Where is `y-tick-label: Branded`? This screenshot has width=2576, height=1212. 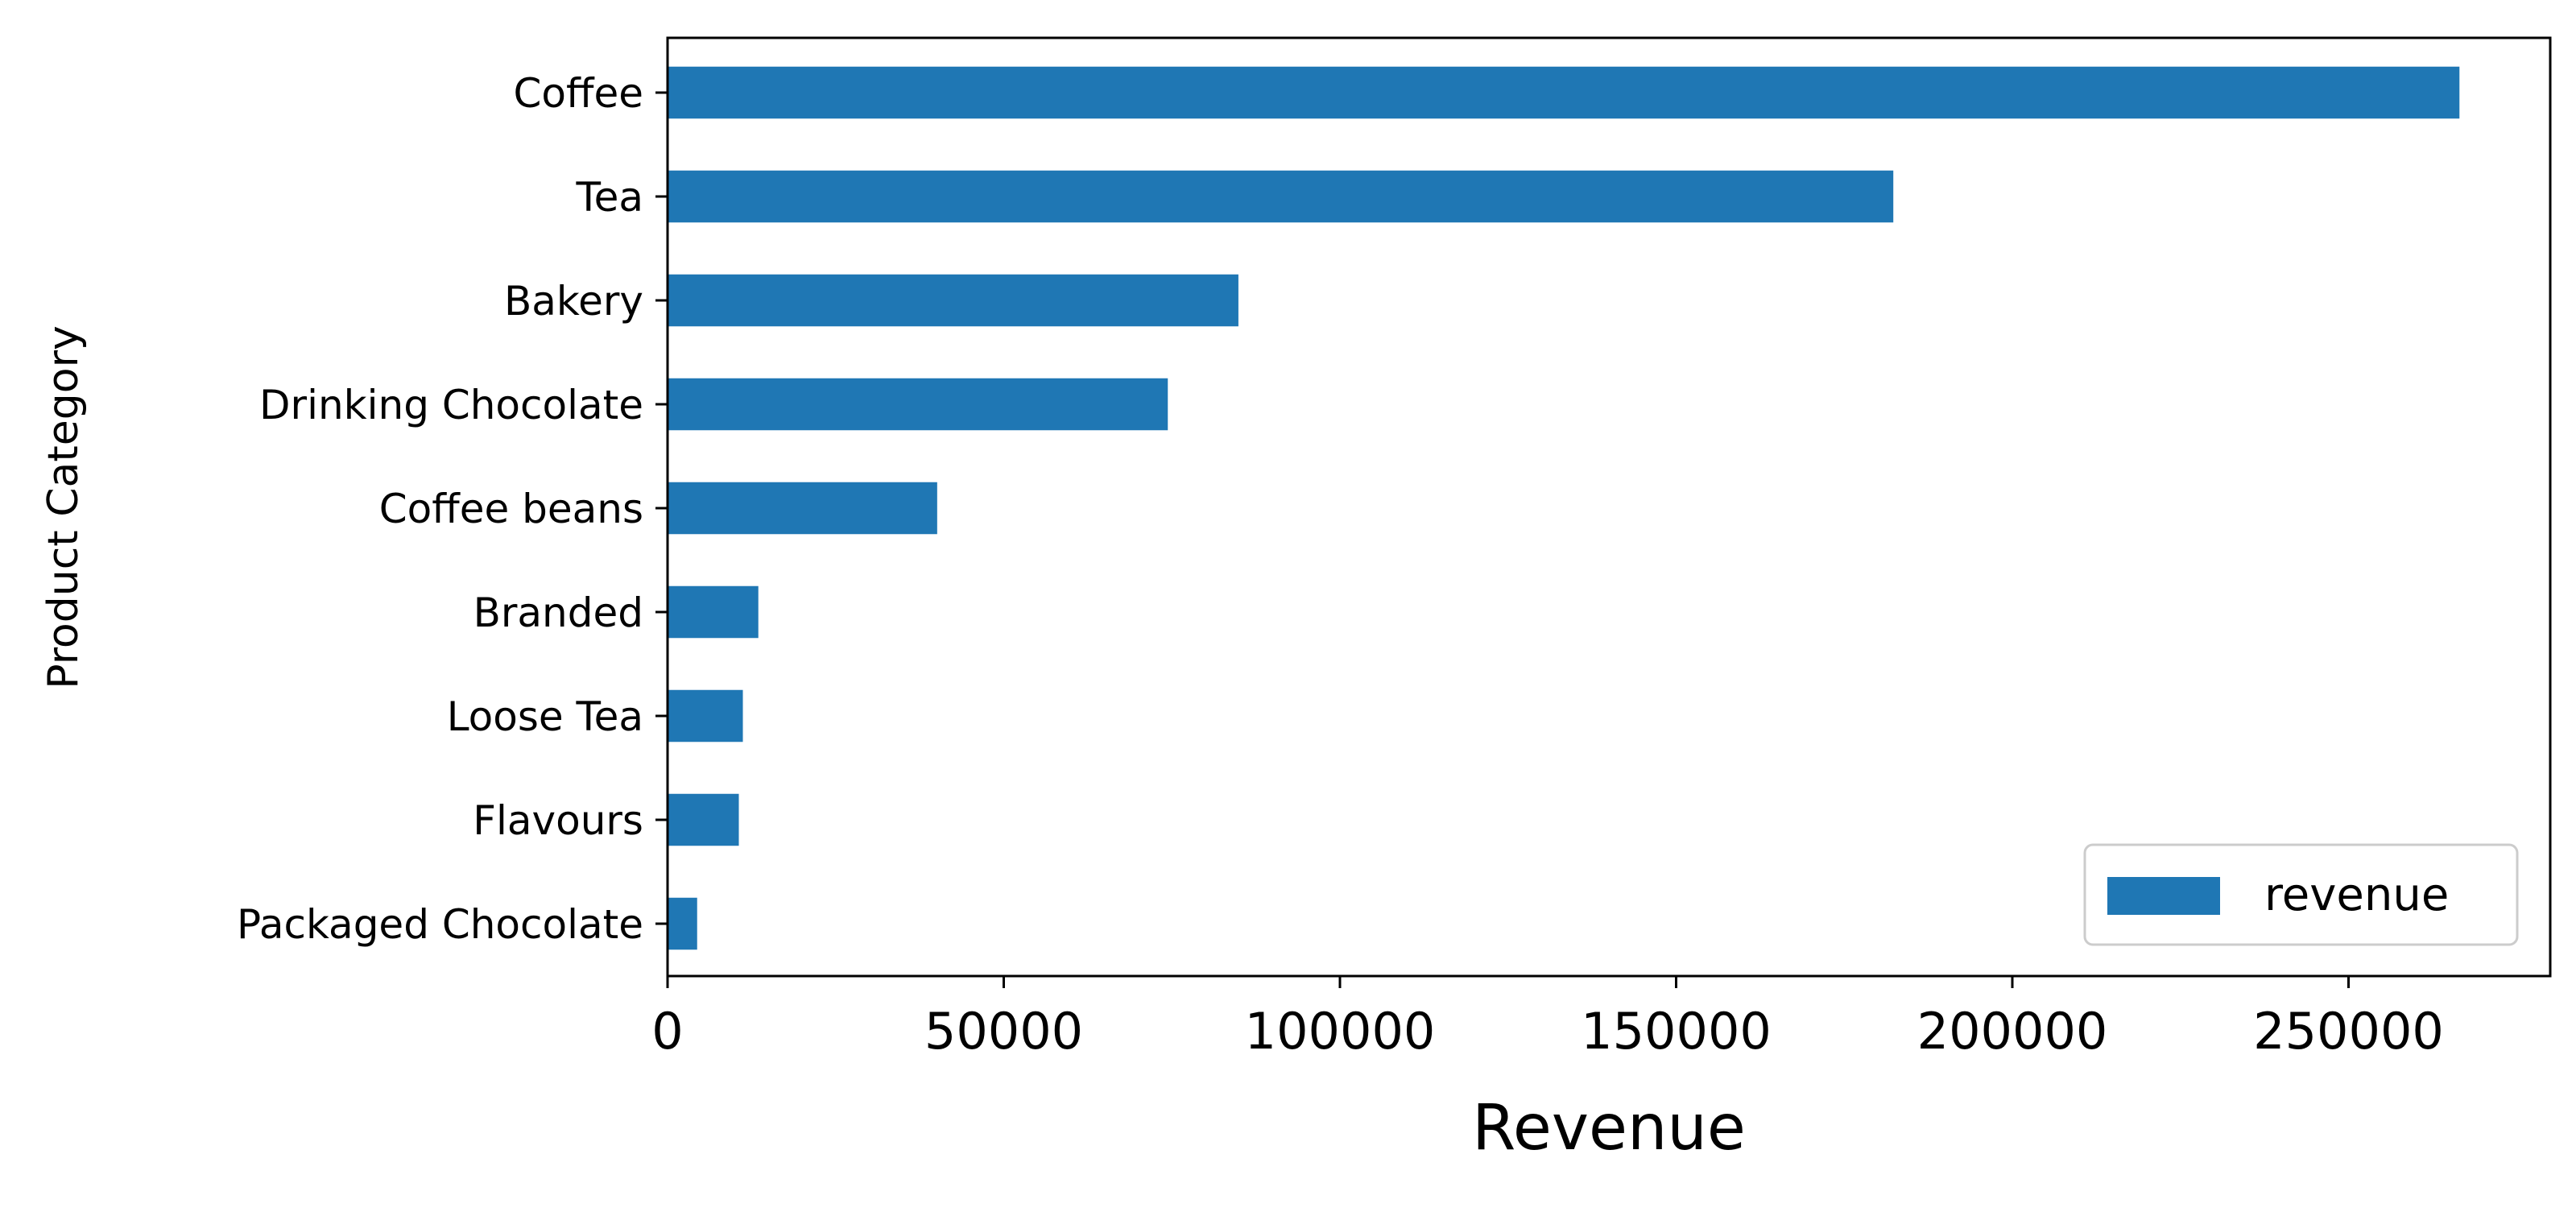 y-tick-label: Branded is located at coordinates (558, 612).